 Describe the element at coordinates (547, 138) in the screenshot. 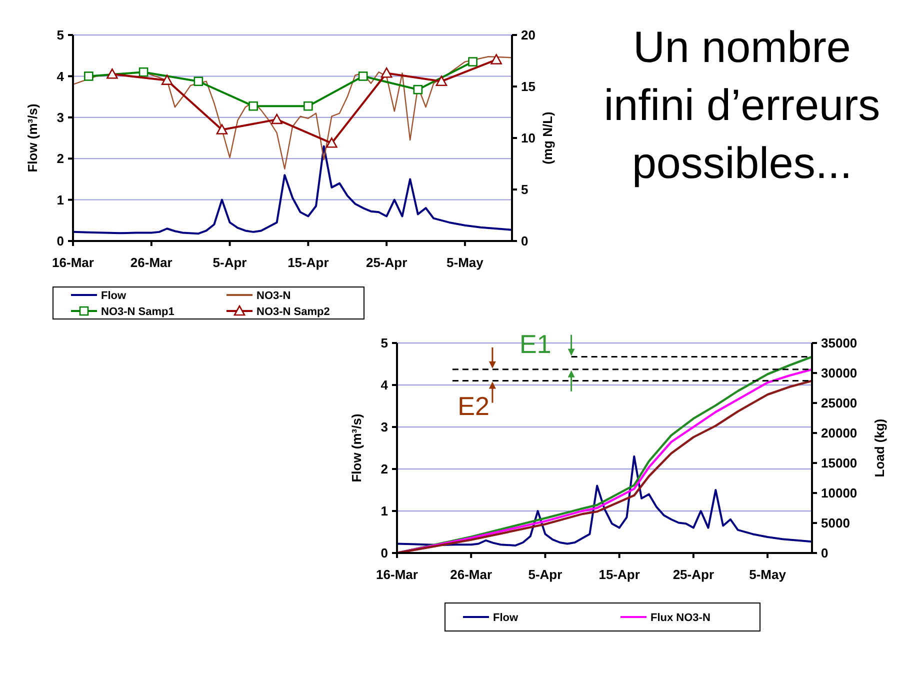

I see `y2-axis-title: (mg N/L)` at that location.